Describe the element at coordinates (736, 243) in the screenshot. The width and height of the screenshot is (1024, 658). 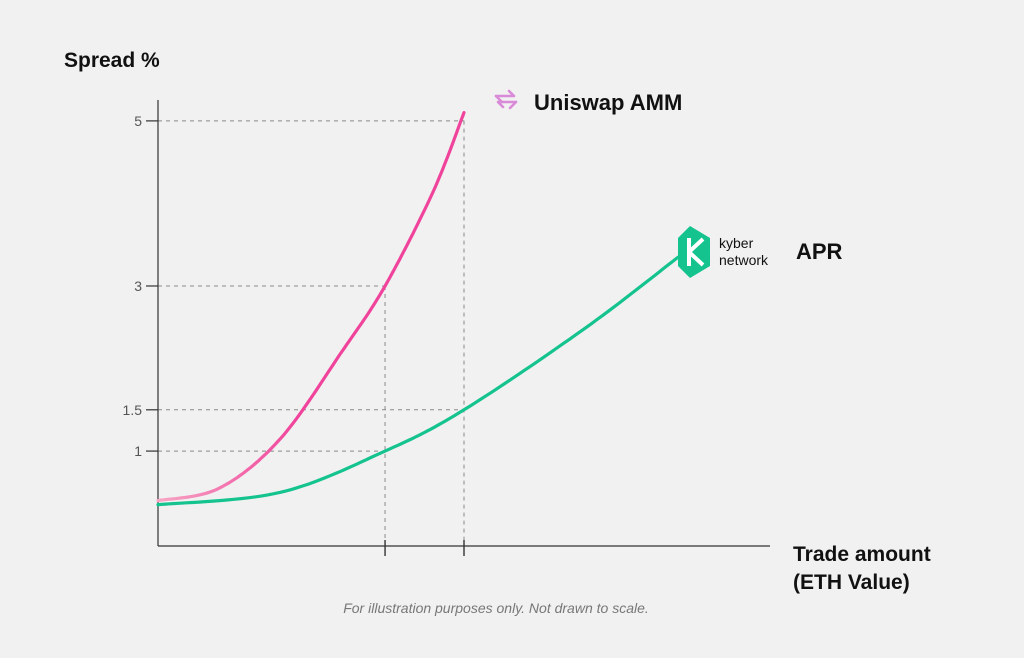
I see `kyber-brand-line-1: kyber` at that location.